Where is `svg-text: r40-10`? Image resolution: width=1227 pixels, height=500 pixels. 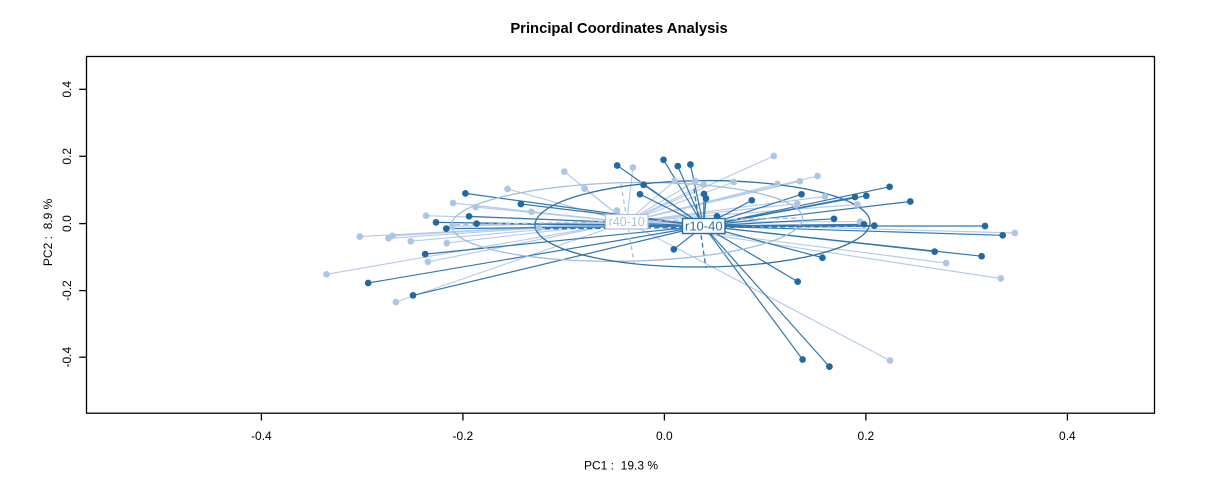 svg-text: r40-10 is located at coordinates (627, 222).